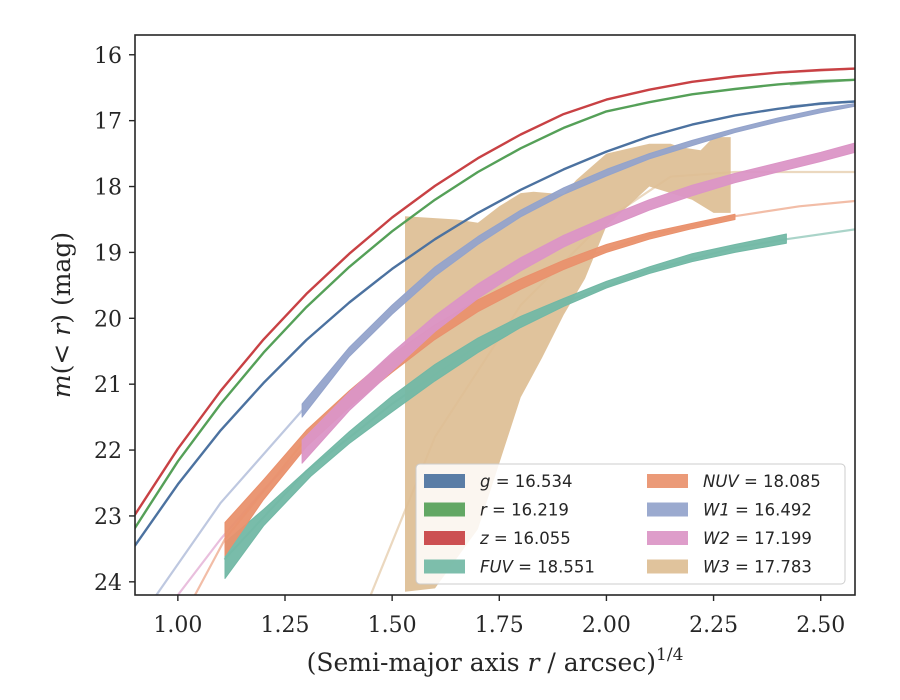 Image resolution: width=900 pixels, height=700 pixels. What do you see at coordinates (762, 481) in the screenshot?
I see `legend-label-NUV: NUV = 18.085` at bounding box center [762, 481].